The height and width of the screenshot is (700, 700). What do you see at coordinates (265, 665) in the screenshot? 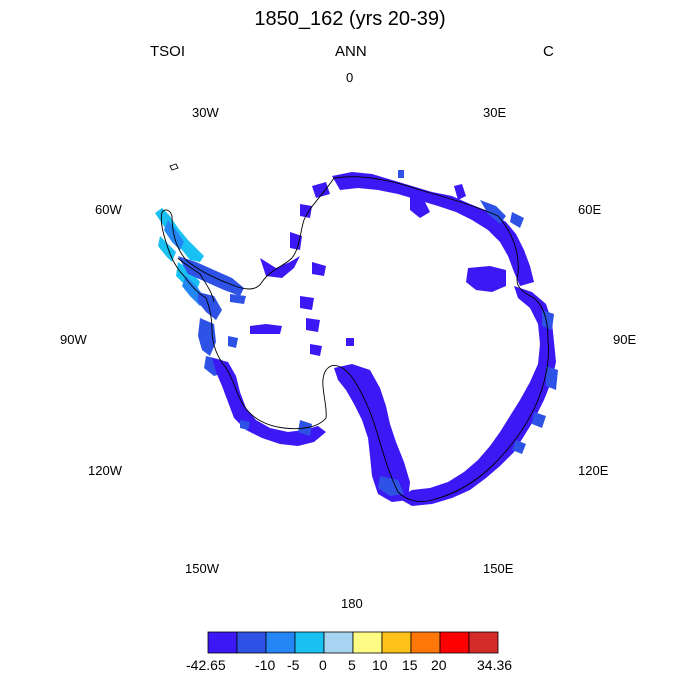
I see `colorbar-label-m10: -10` at bounding box center [265, 665].